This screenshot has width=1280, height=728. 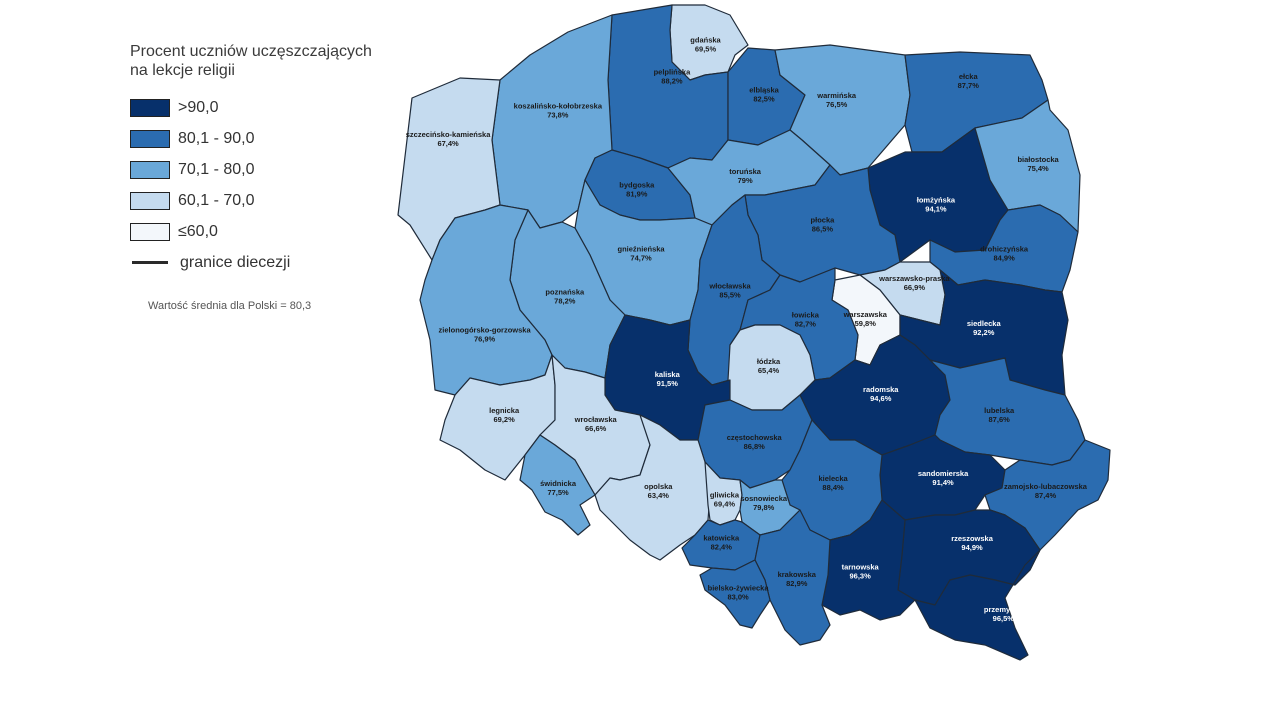 I want to click on diocese-value-label: 87,4%, so click(x=1046, y=495).